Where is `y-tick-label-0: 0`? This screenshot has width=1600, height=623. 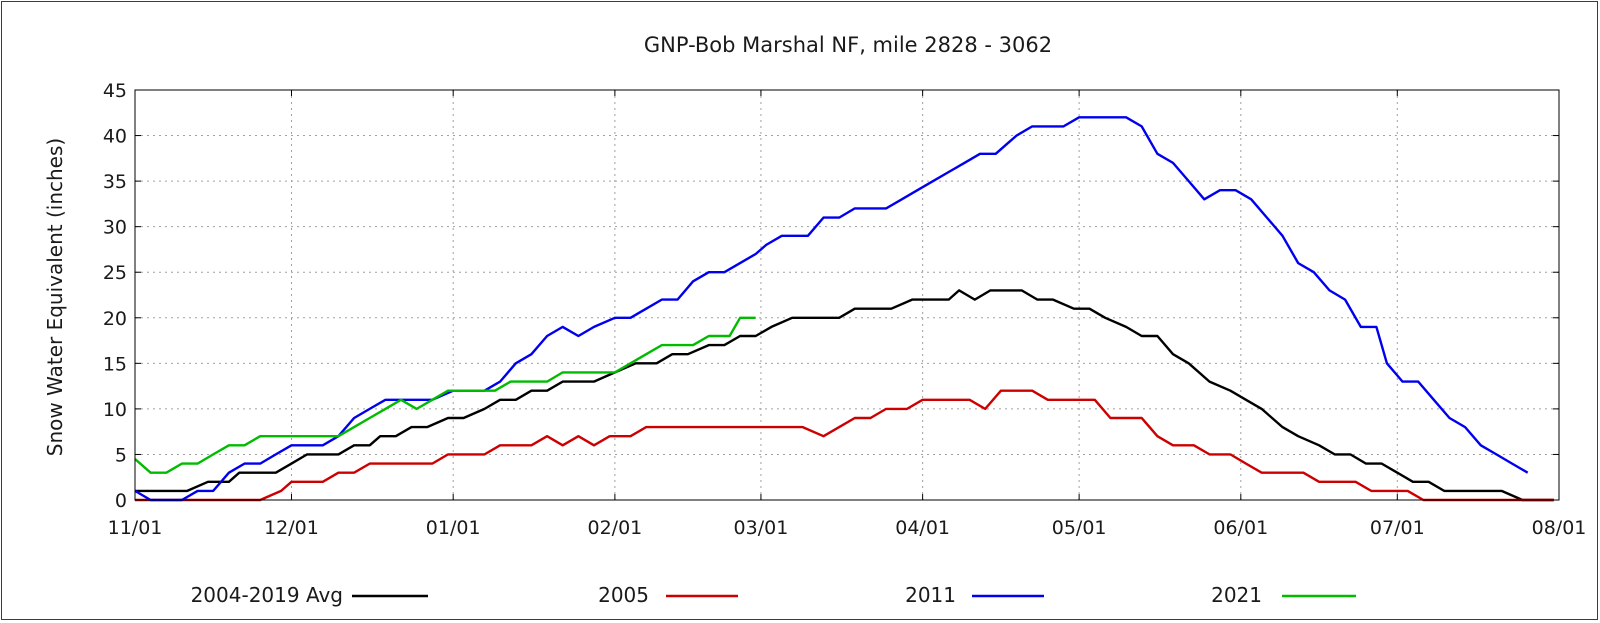 y-tick-label-0: 0 is located at coordinates (121, 501).